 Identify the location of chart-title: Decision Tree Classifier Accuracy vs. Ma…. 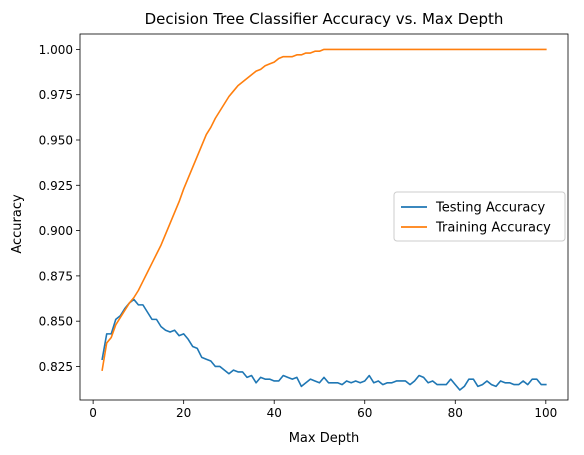
(324, 19).